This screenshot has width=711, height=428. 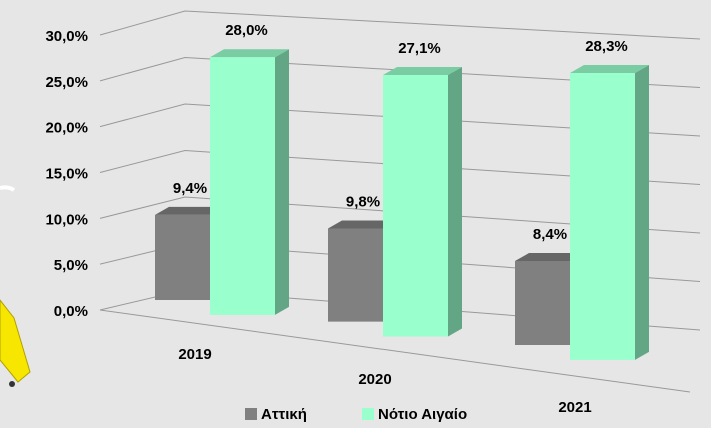 What do you see at coordinates (284, 414) in the screenshot?
I see `legend-label: Αττική` at bounding box center [284, 414].